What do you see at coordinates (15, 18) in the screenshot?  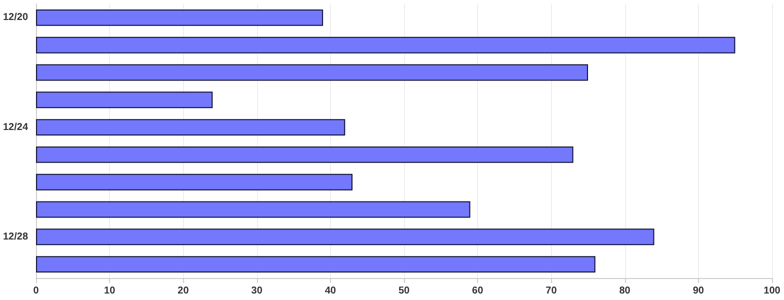 I see `y-tick-label: 12/20` at bounding box center [15, 18].